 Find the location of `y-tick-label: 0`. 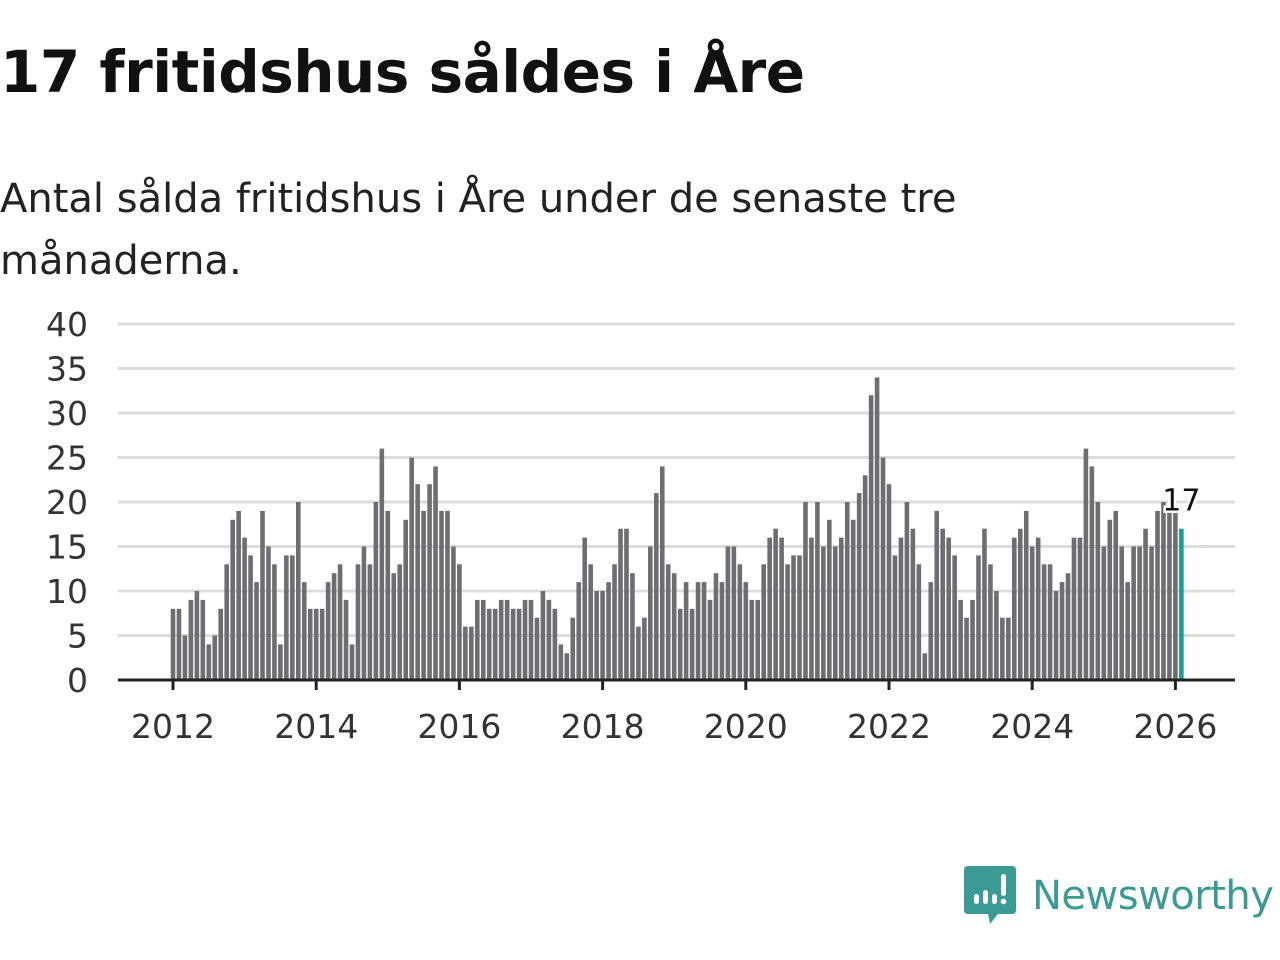

y-tick-label: 0 is located at coordinates (77, 680).